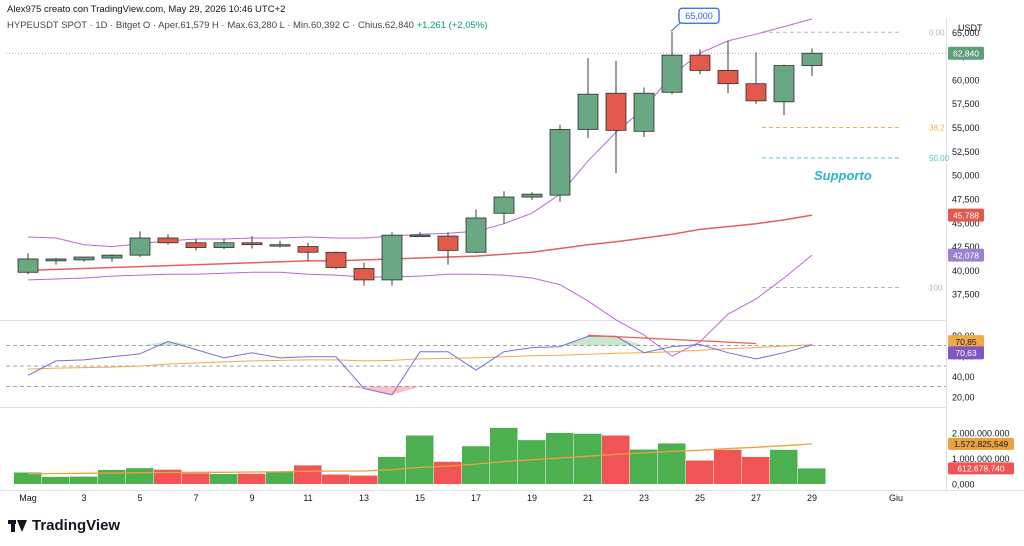 This screenshot has height=546, width=1024. I want to click on price-tick-label: 50,000, so click(966, 176).